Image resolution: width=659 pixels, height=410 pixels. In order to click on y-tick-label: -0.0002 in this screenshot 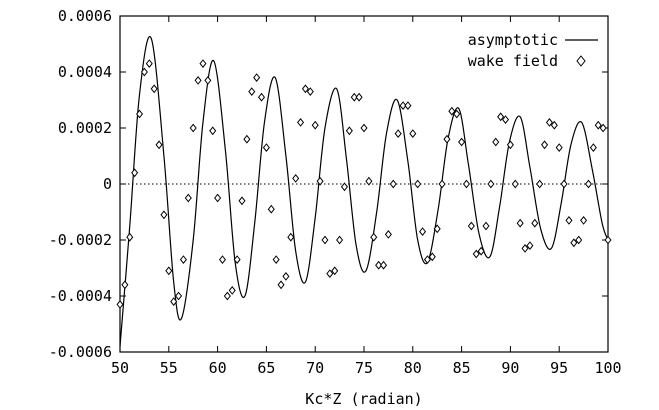, I will do `click(80, 240)`.